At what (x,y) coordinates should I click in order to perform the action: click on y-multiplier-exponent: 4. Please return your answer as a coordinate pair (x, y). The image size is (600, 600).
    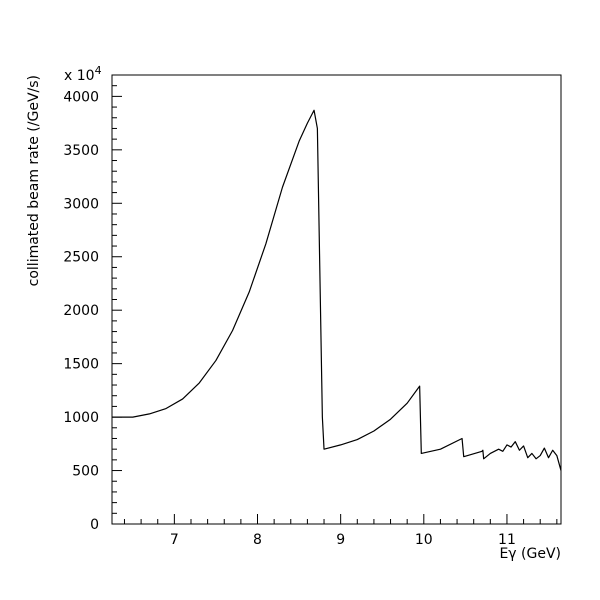
    Looking at the image, I should click on (98, 70).